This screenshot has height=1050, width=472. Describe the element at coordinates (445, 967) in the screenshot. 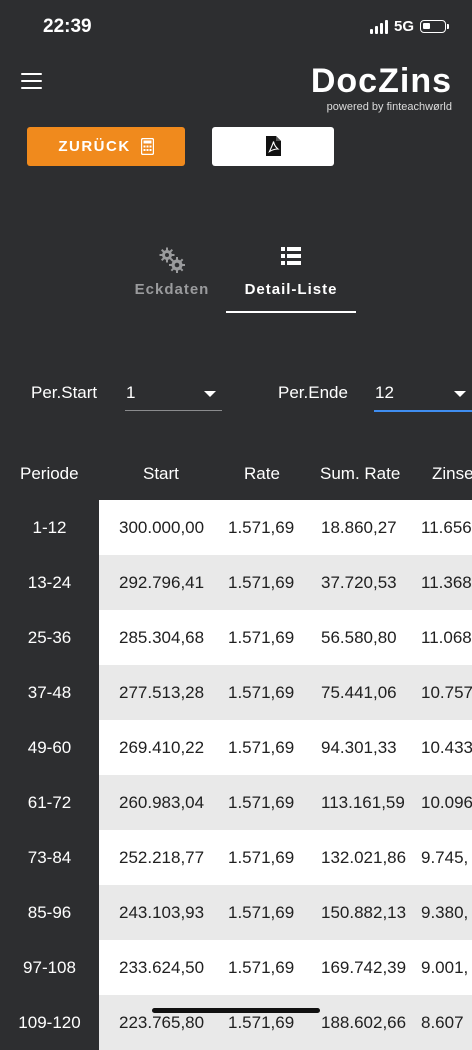

I see `cell-zinsen: 9.001,` at that location.